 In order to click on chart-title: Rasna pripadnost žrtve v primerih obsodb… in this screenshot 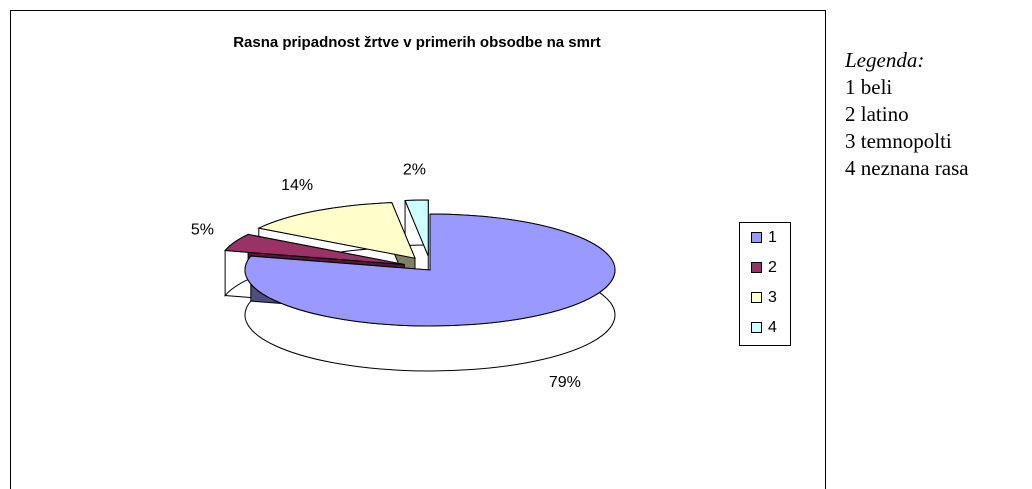, I will do `click(417, 42)`.